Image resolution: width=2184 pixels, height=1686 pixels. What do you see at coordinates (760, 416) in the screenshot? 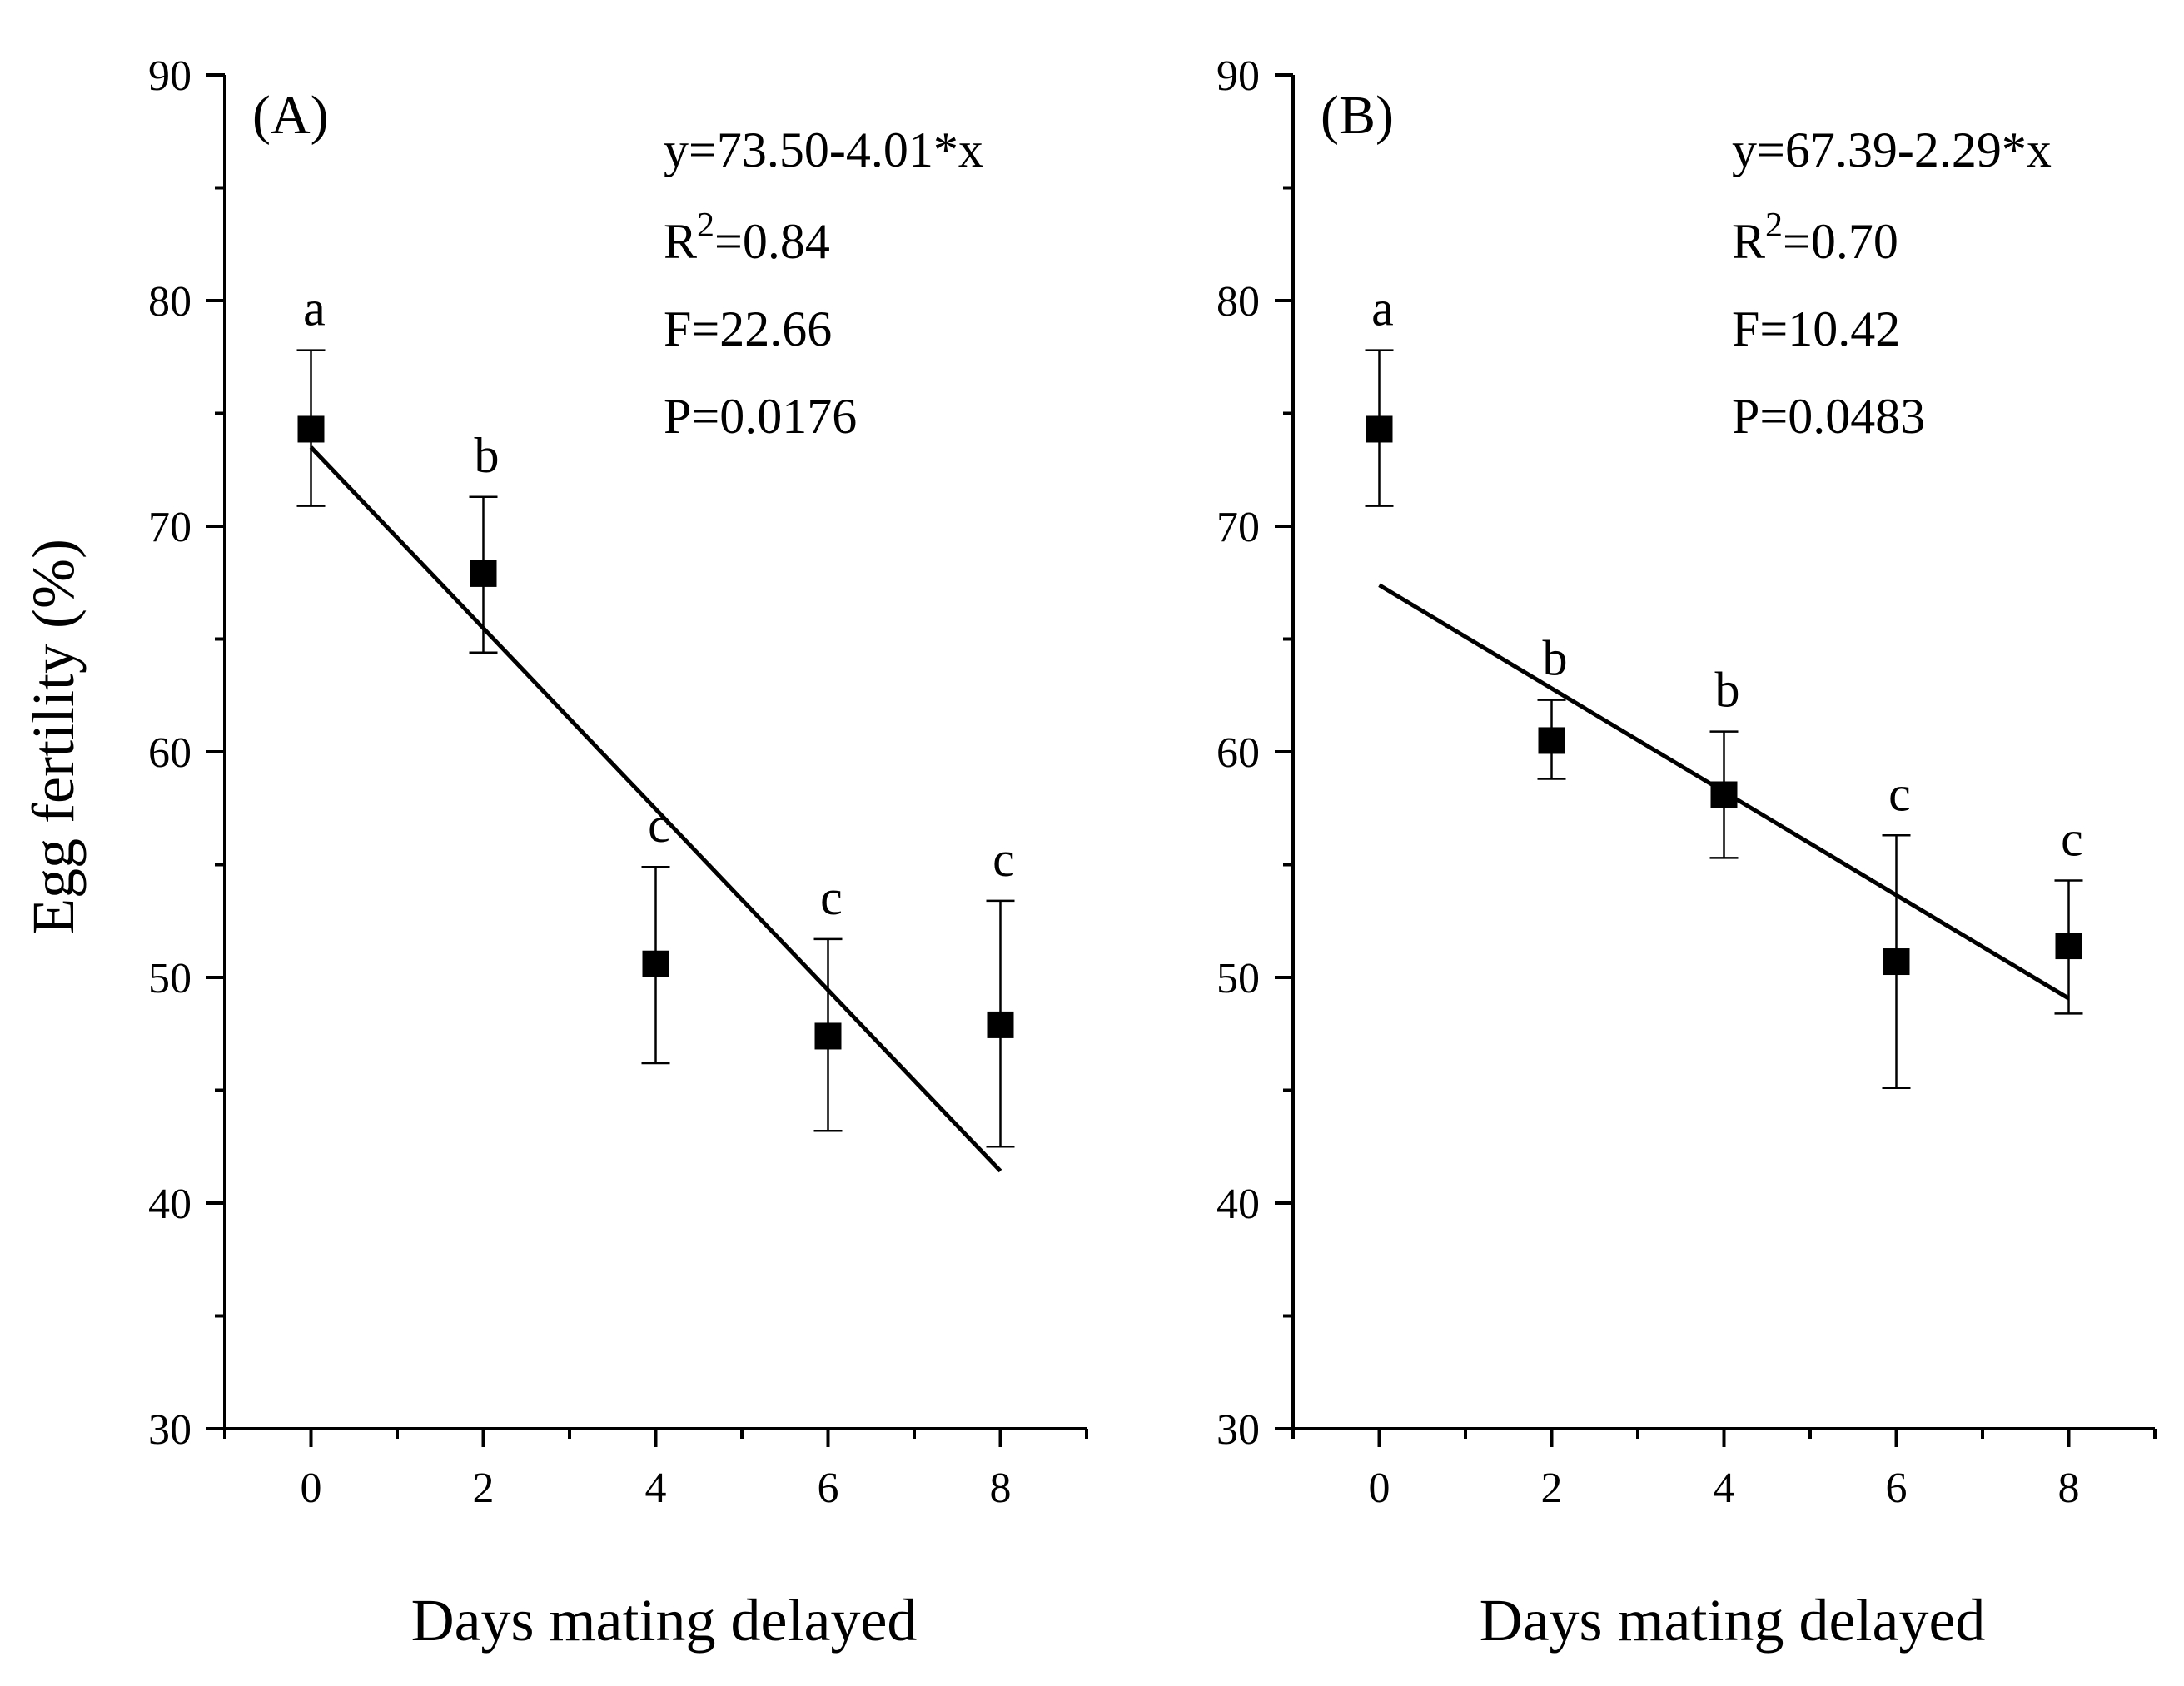
I see `p-value: P=0.0176` at bounding box center [760, 416].